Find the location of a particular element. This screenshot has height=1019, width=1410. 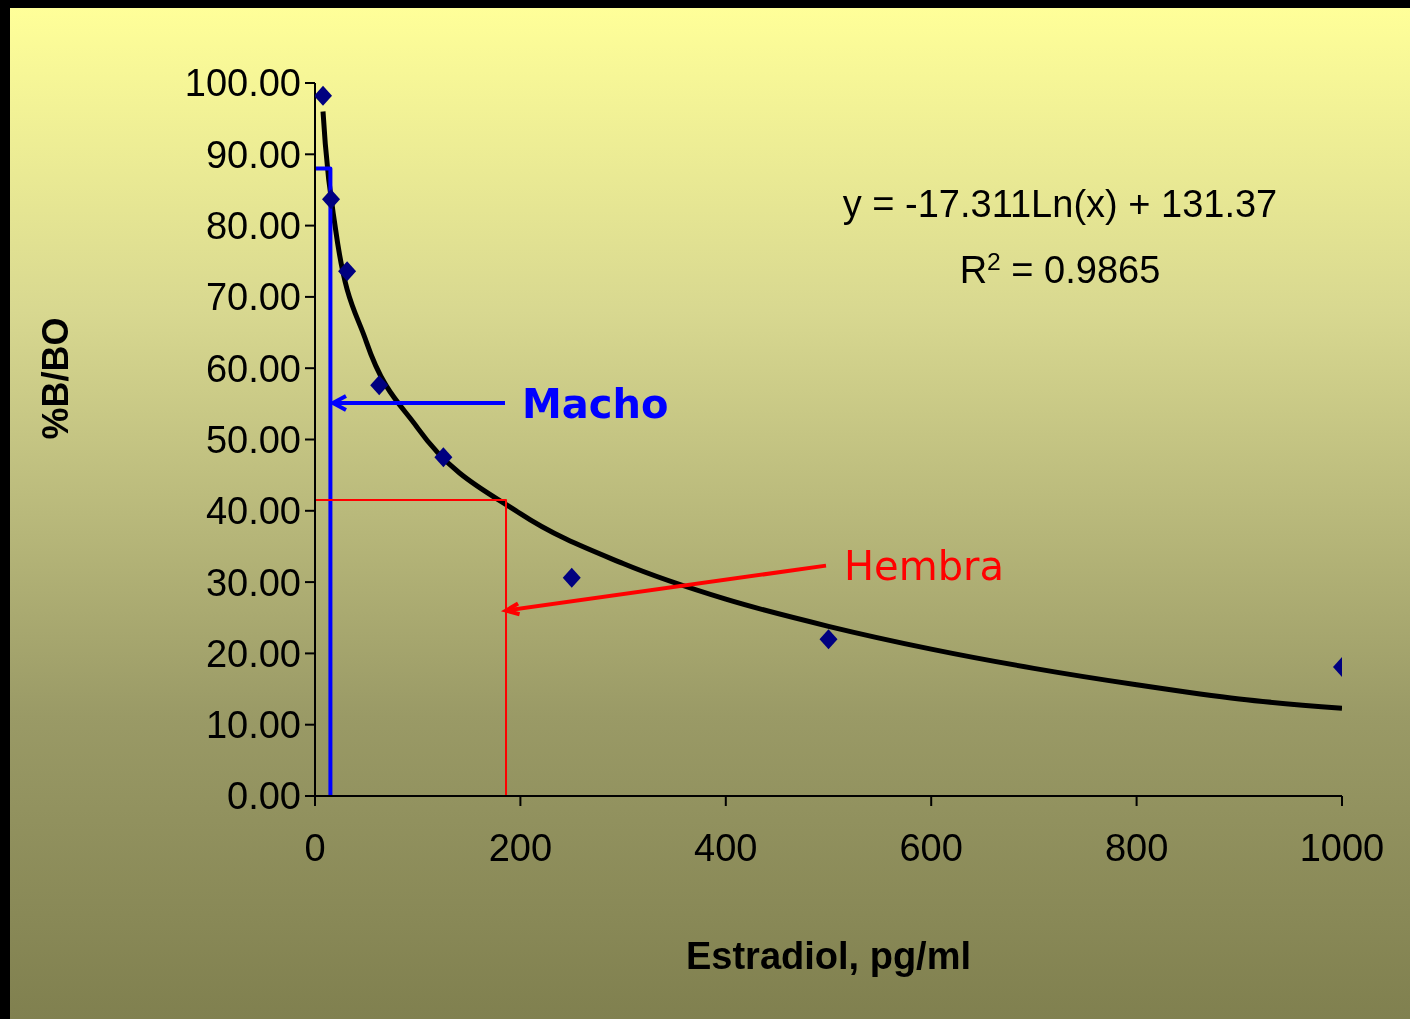

y-tick-label: 50.00 is located at coordinates (253, 439).